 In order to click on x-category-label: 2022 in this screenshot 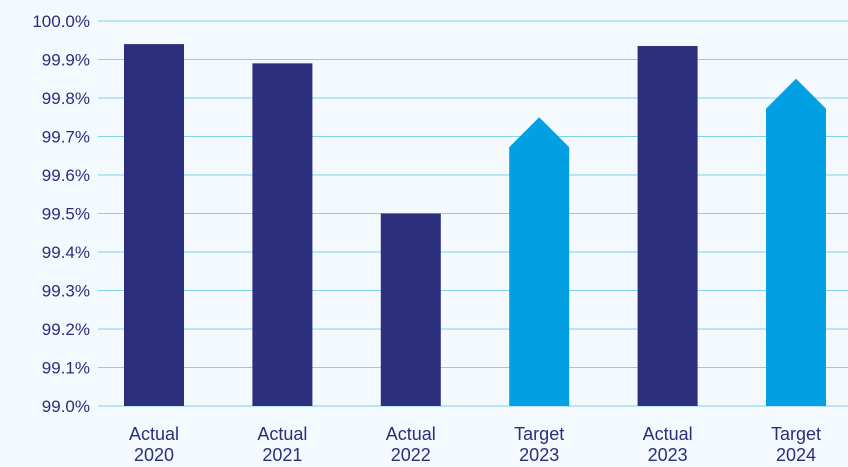, I will do `click(411, 455)`.